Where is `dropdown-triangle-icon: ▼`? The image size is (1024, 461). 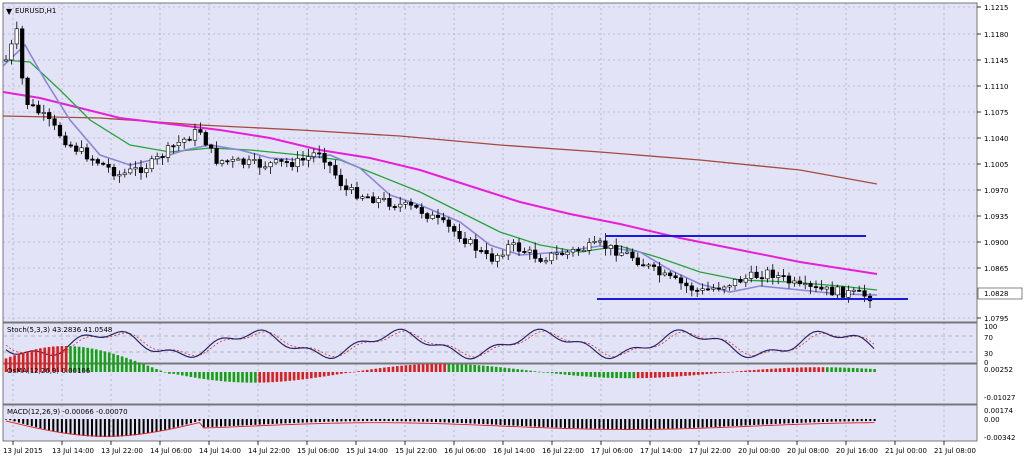 dropdown-triangle-icon: ▼ is located at coordinates (9, 11).